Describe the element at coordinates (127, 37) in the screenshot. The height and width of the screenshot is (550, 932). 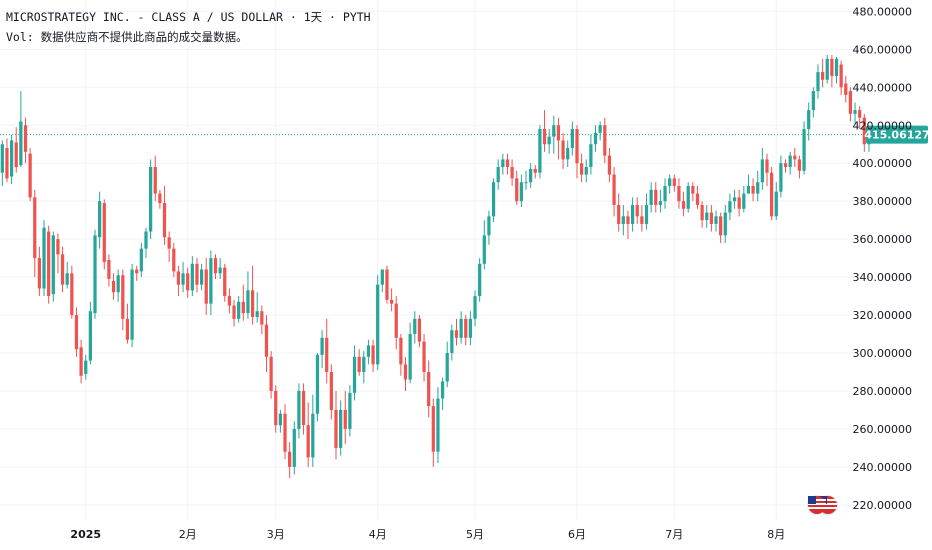
I see `volume-notice: Vol: 数据供应商不提供此商品的成交量数据。` at that location.